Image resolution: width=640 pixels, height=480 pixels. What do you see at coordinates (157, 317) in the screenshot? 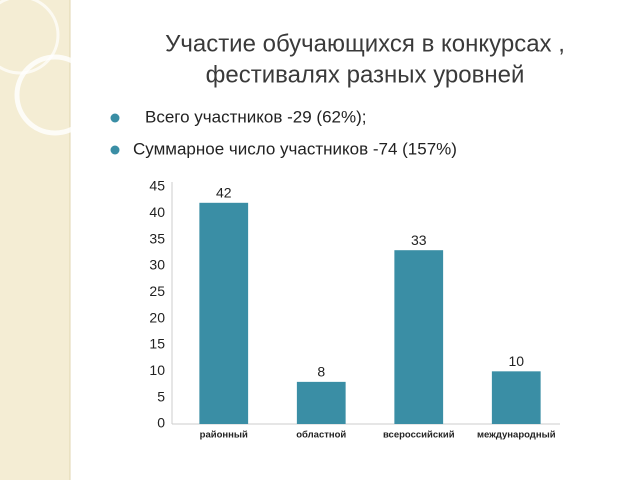
I see `y-tick-label: 20` at bounding box center [157, 317].